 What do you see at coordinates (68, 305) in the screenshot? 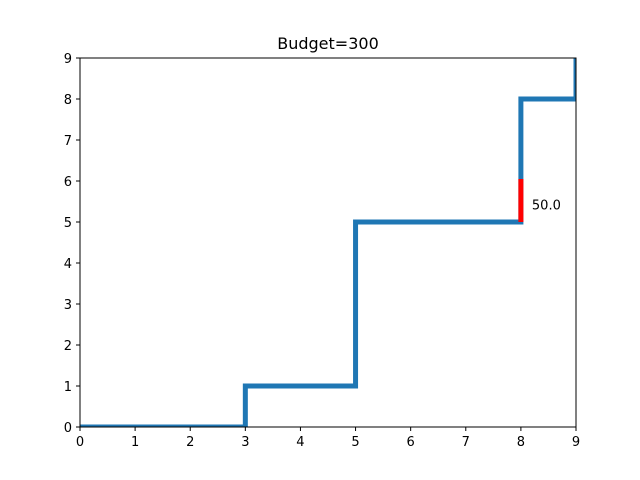
I see `y-tick-label: 3` at bounding box center [68, 305].